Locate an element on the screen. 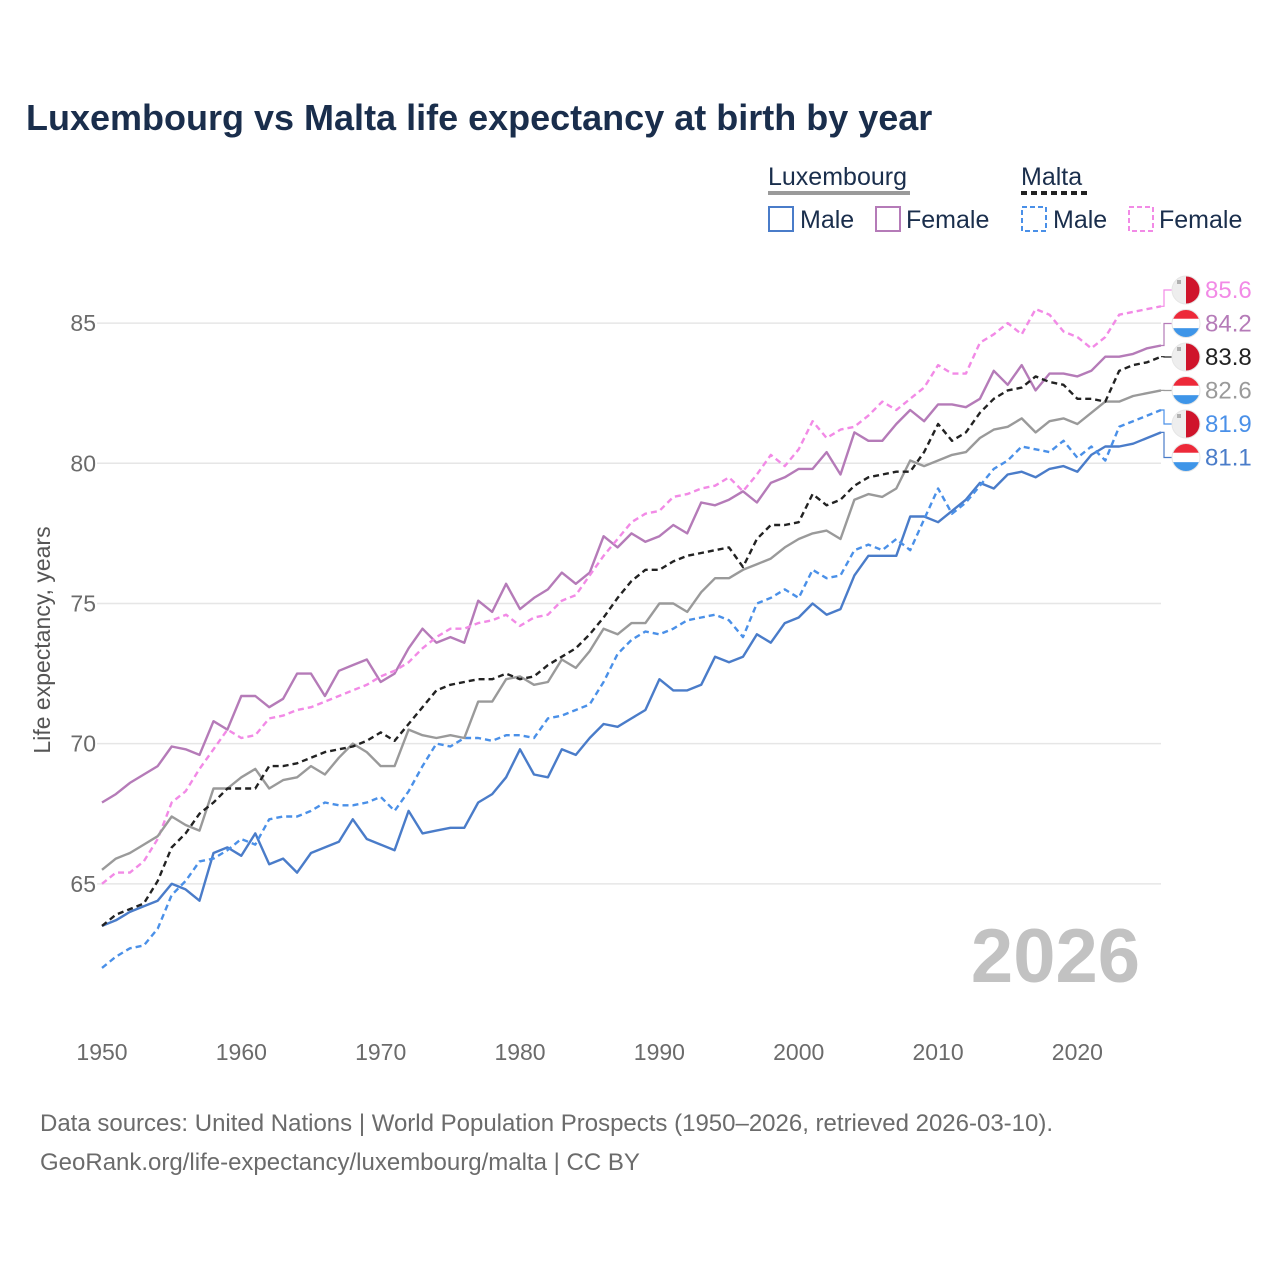 The image size is (1280, 1280). legend-group-malta: Malta is located at coordinates (1051, 177).